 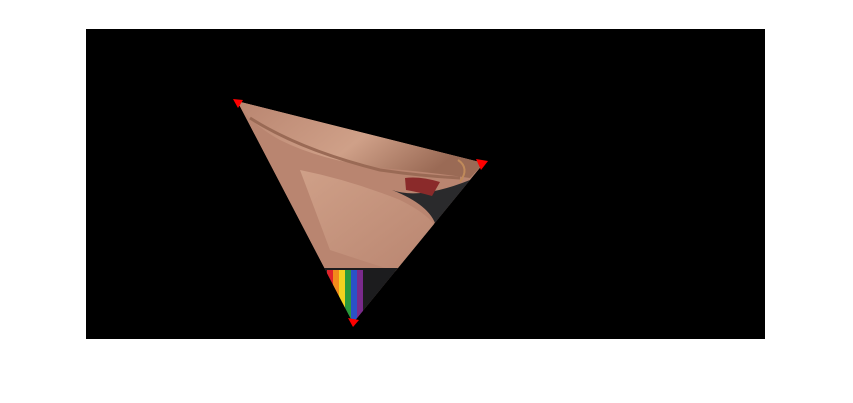 I want to click on corner-marker-bottom, so click(x=353, y=322).